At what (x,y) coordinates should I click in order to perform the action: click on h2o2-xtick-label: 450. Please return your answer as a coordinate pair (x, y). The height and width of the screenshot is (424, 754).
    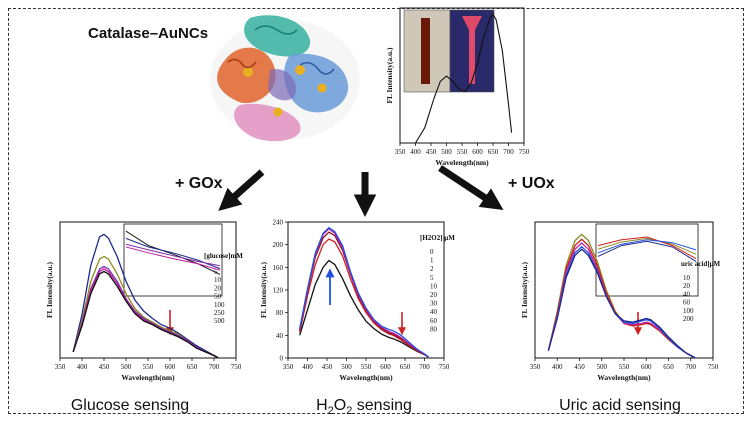
    Looking at the image, I should click on (327, 367).